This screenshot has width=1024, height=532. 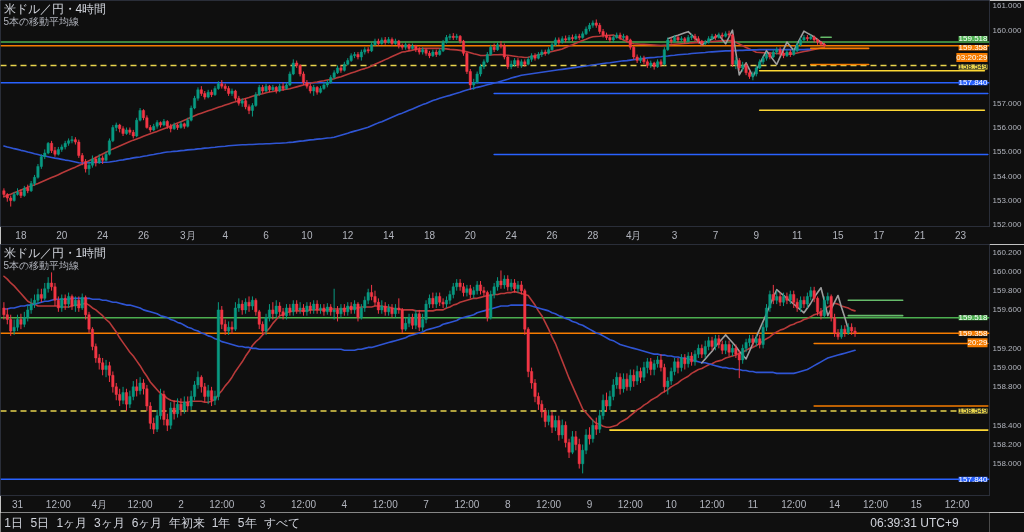 What do you see at coordinates (1007, 310) in the screenshot?
I see `y-tick-label: 159.600` at bounding box center [1007, 310].